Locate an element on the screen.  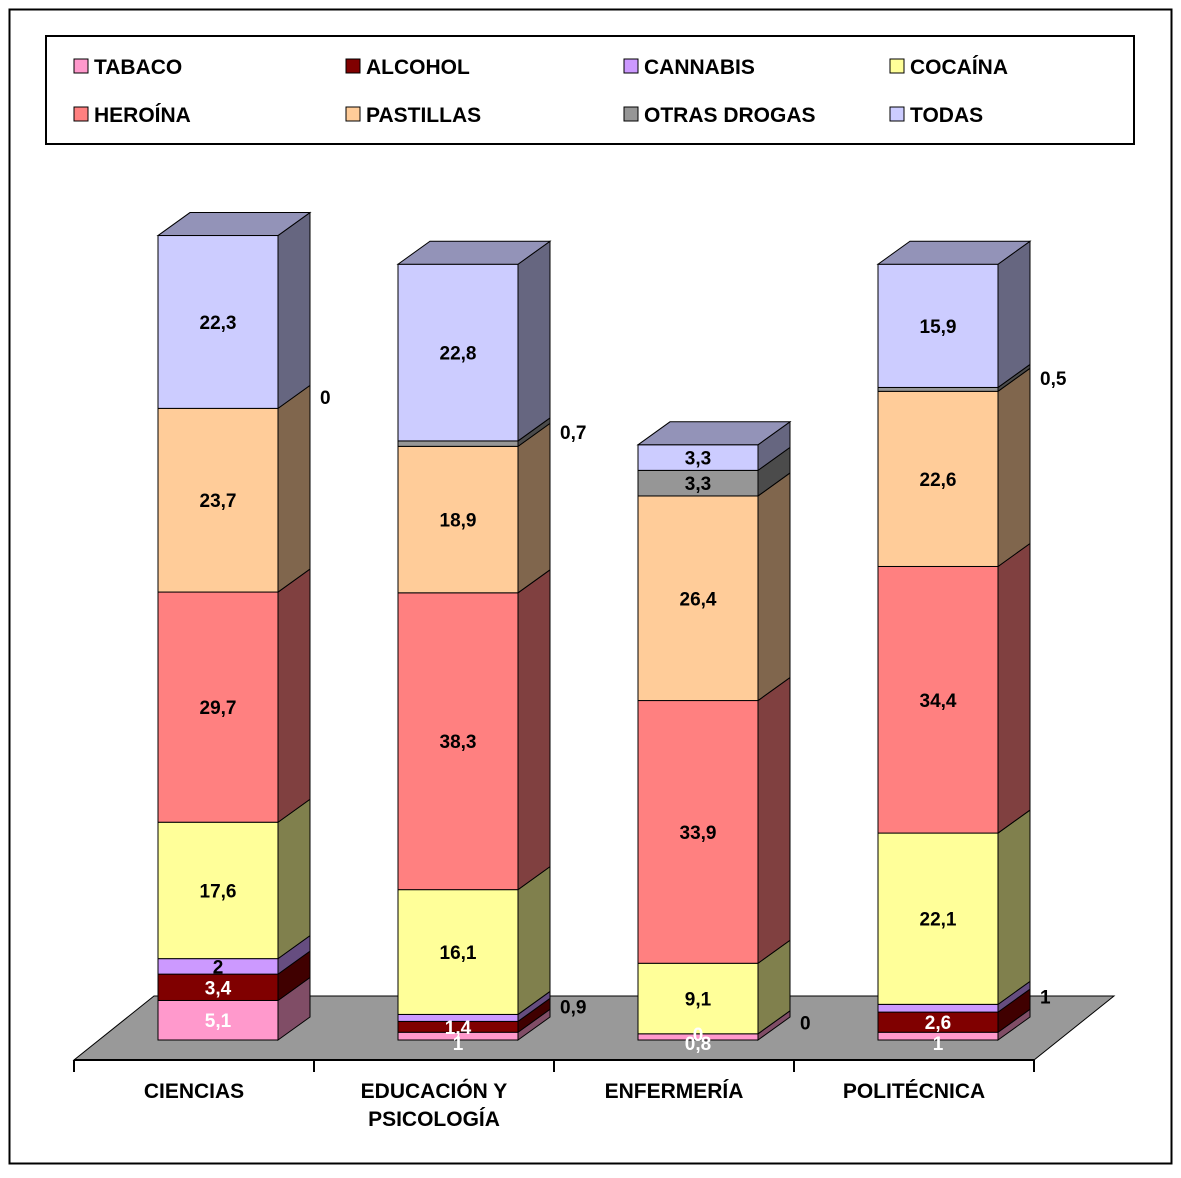
bar-segment-politecnica-todas-side is located at coordinates (1014, 314).